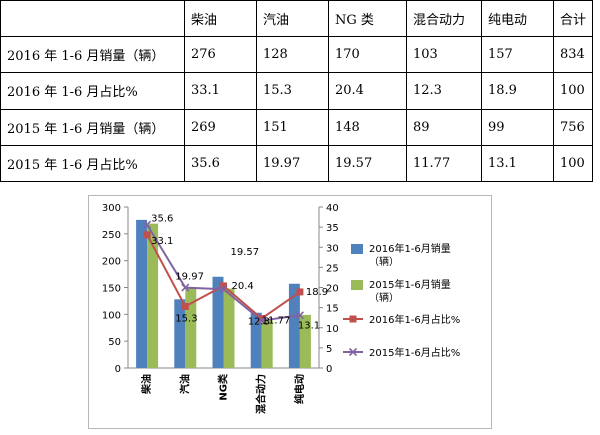 The image size is (600, 435). What do you see at coordinates (329, 349) in the screenshot?
I see `right-axis-tick-label: 5` at bounding box center [329, 349].